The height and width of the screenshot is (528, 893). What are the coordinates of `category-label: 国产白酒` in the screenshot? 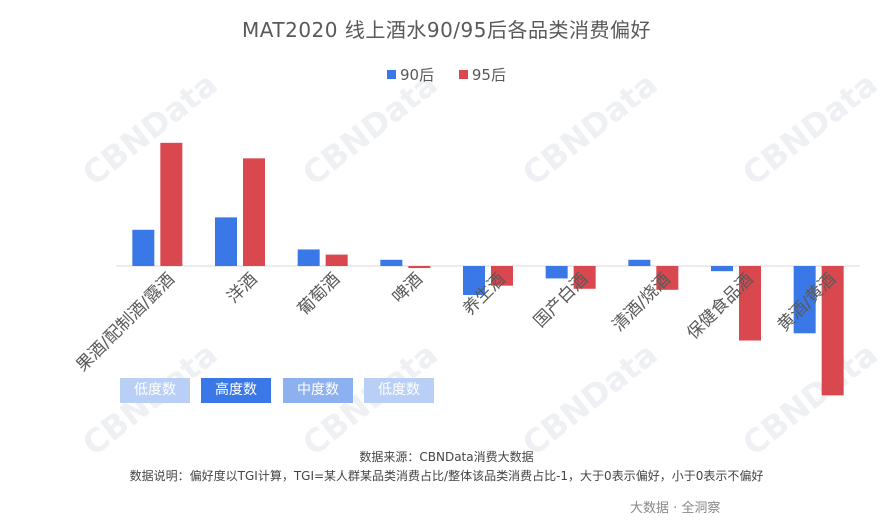 It's located at (561, 300).